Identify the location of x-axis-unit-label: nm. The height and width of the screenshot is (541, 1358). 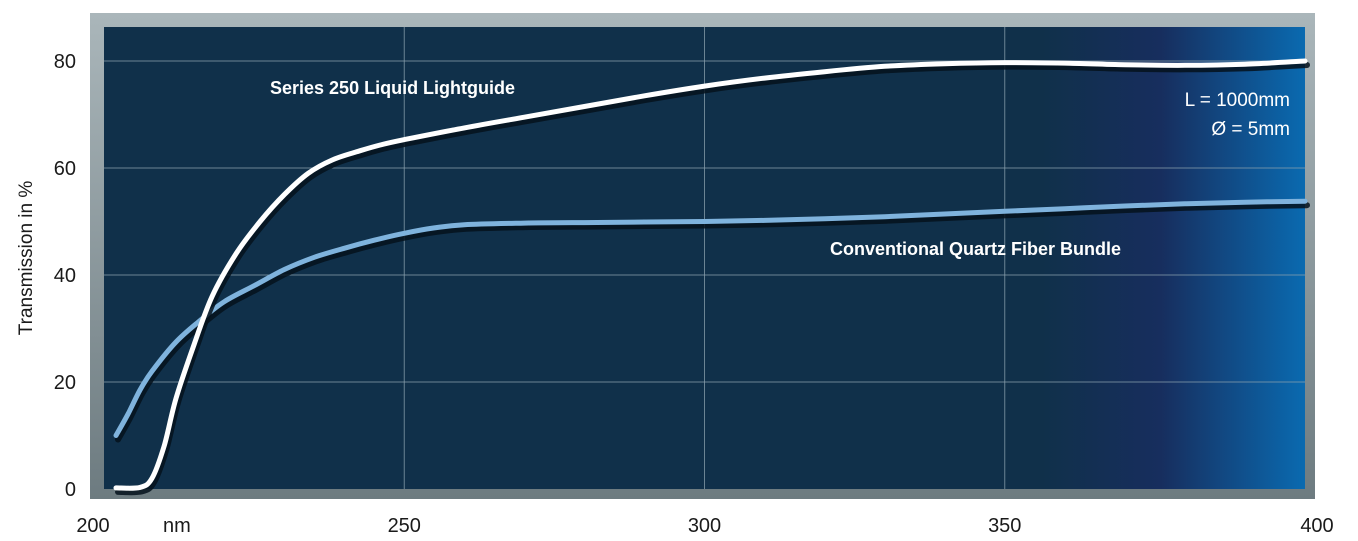
(177, 526).